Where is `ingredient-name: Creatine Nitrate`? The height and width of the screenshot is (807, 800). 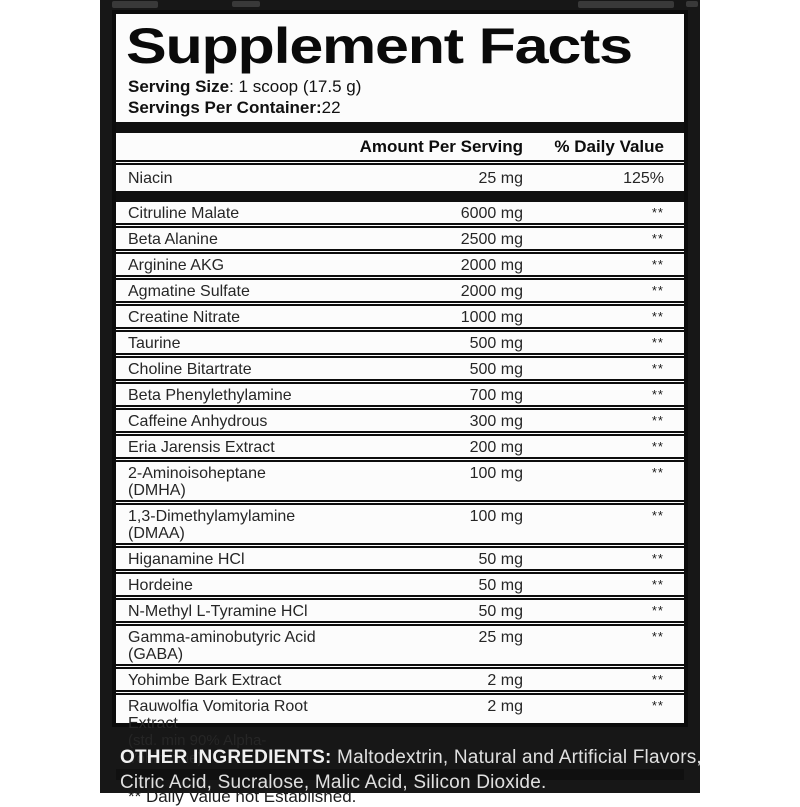 ingredient-name: Creatine Nitrate is located at coordinates (184, 317).